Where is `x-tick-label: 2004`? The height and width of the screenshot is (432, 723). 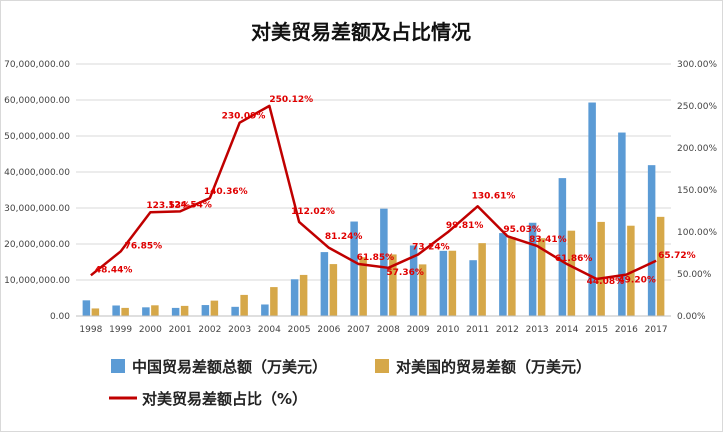
x-tick-label: 2004 is located at coordinates (269, 330).